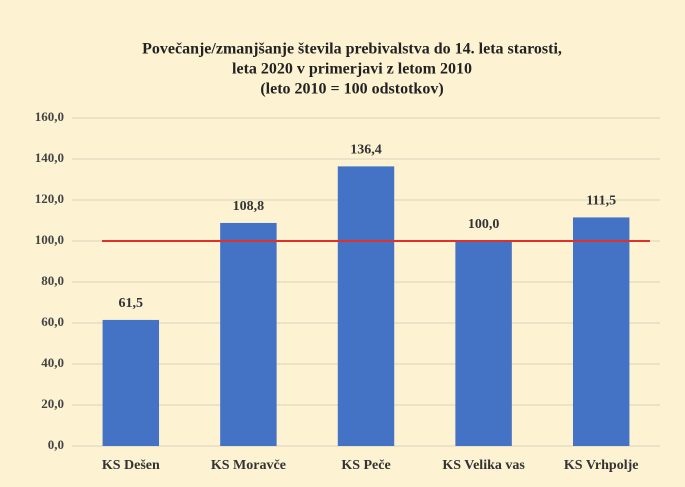 The height and width of the screenshot is (487, 685). What do you see at coordinates (601, 201) in the screenshot?
I see `value-label: 111,5` at bounding box center [601, 201].